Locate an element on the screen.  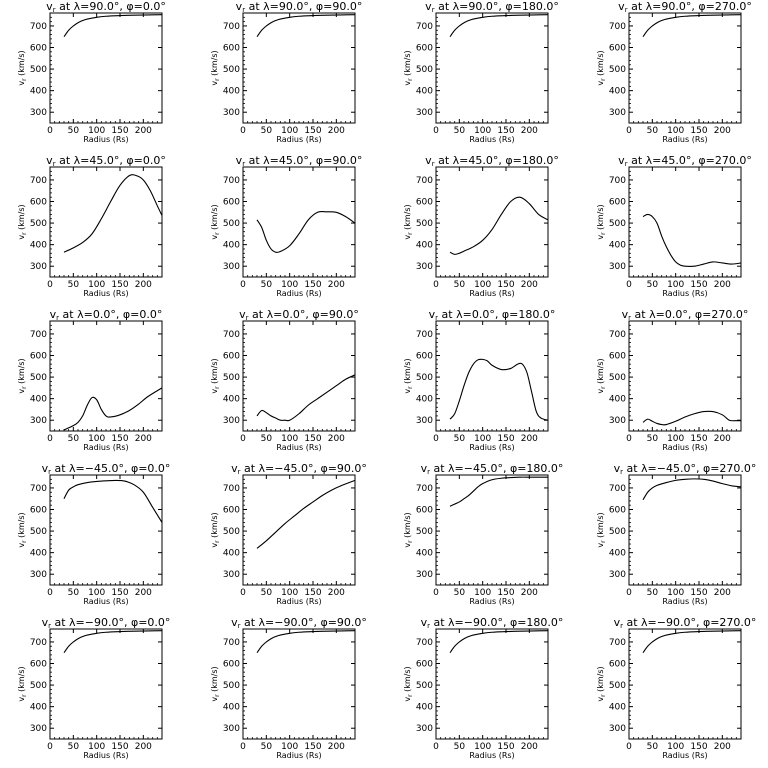
subplot-title: vr at λ=0.0°, φ=0.0° is located at coordinates (106, 315).